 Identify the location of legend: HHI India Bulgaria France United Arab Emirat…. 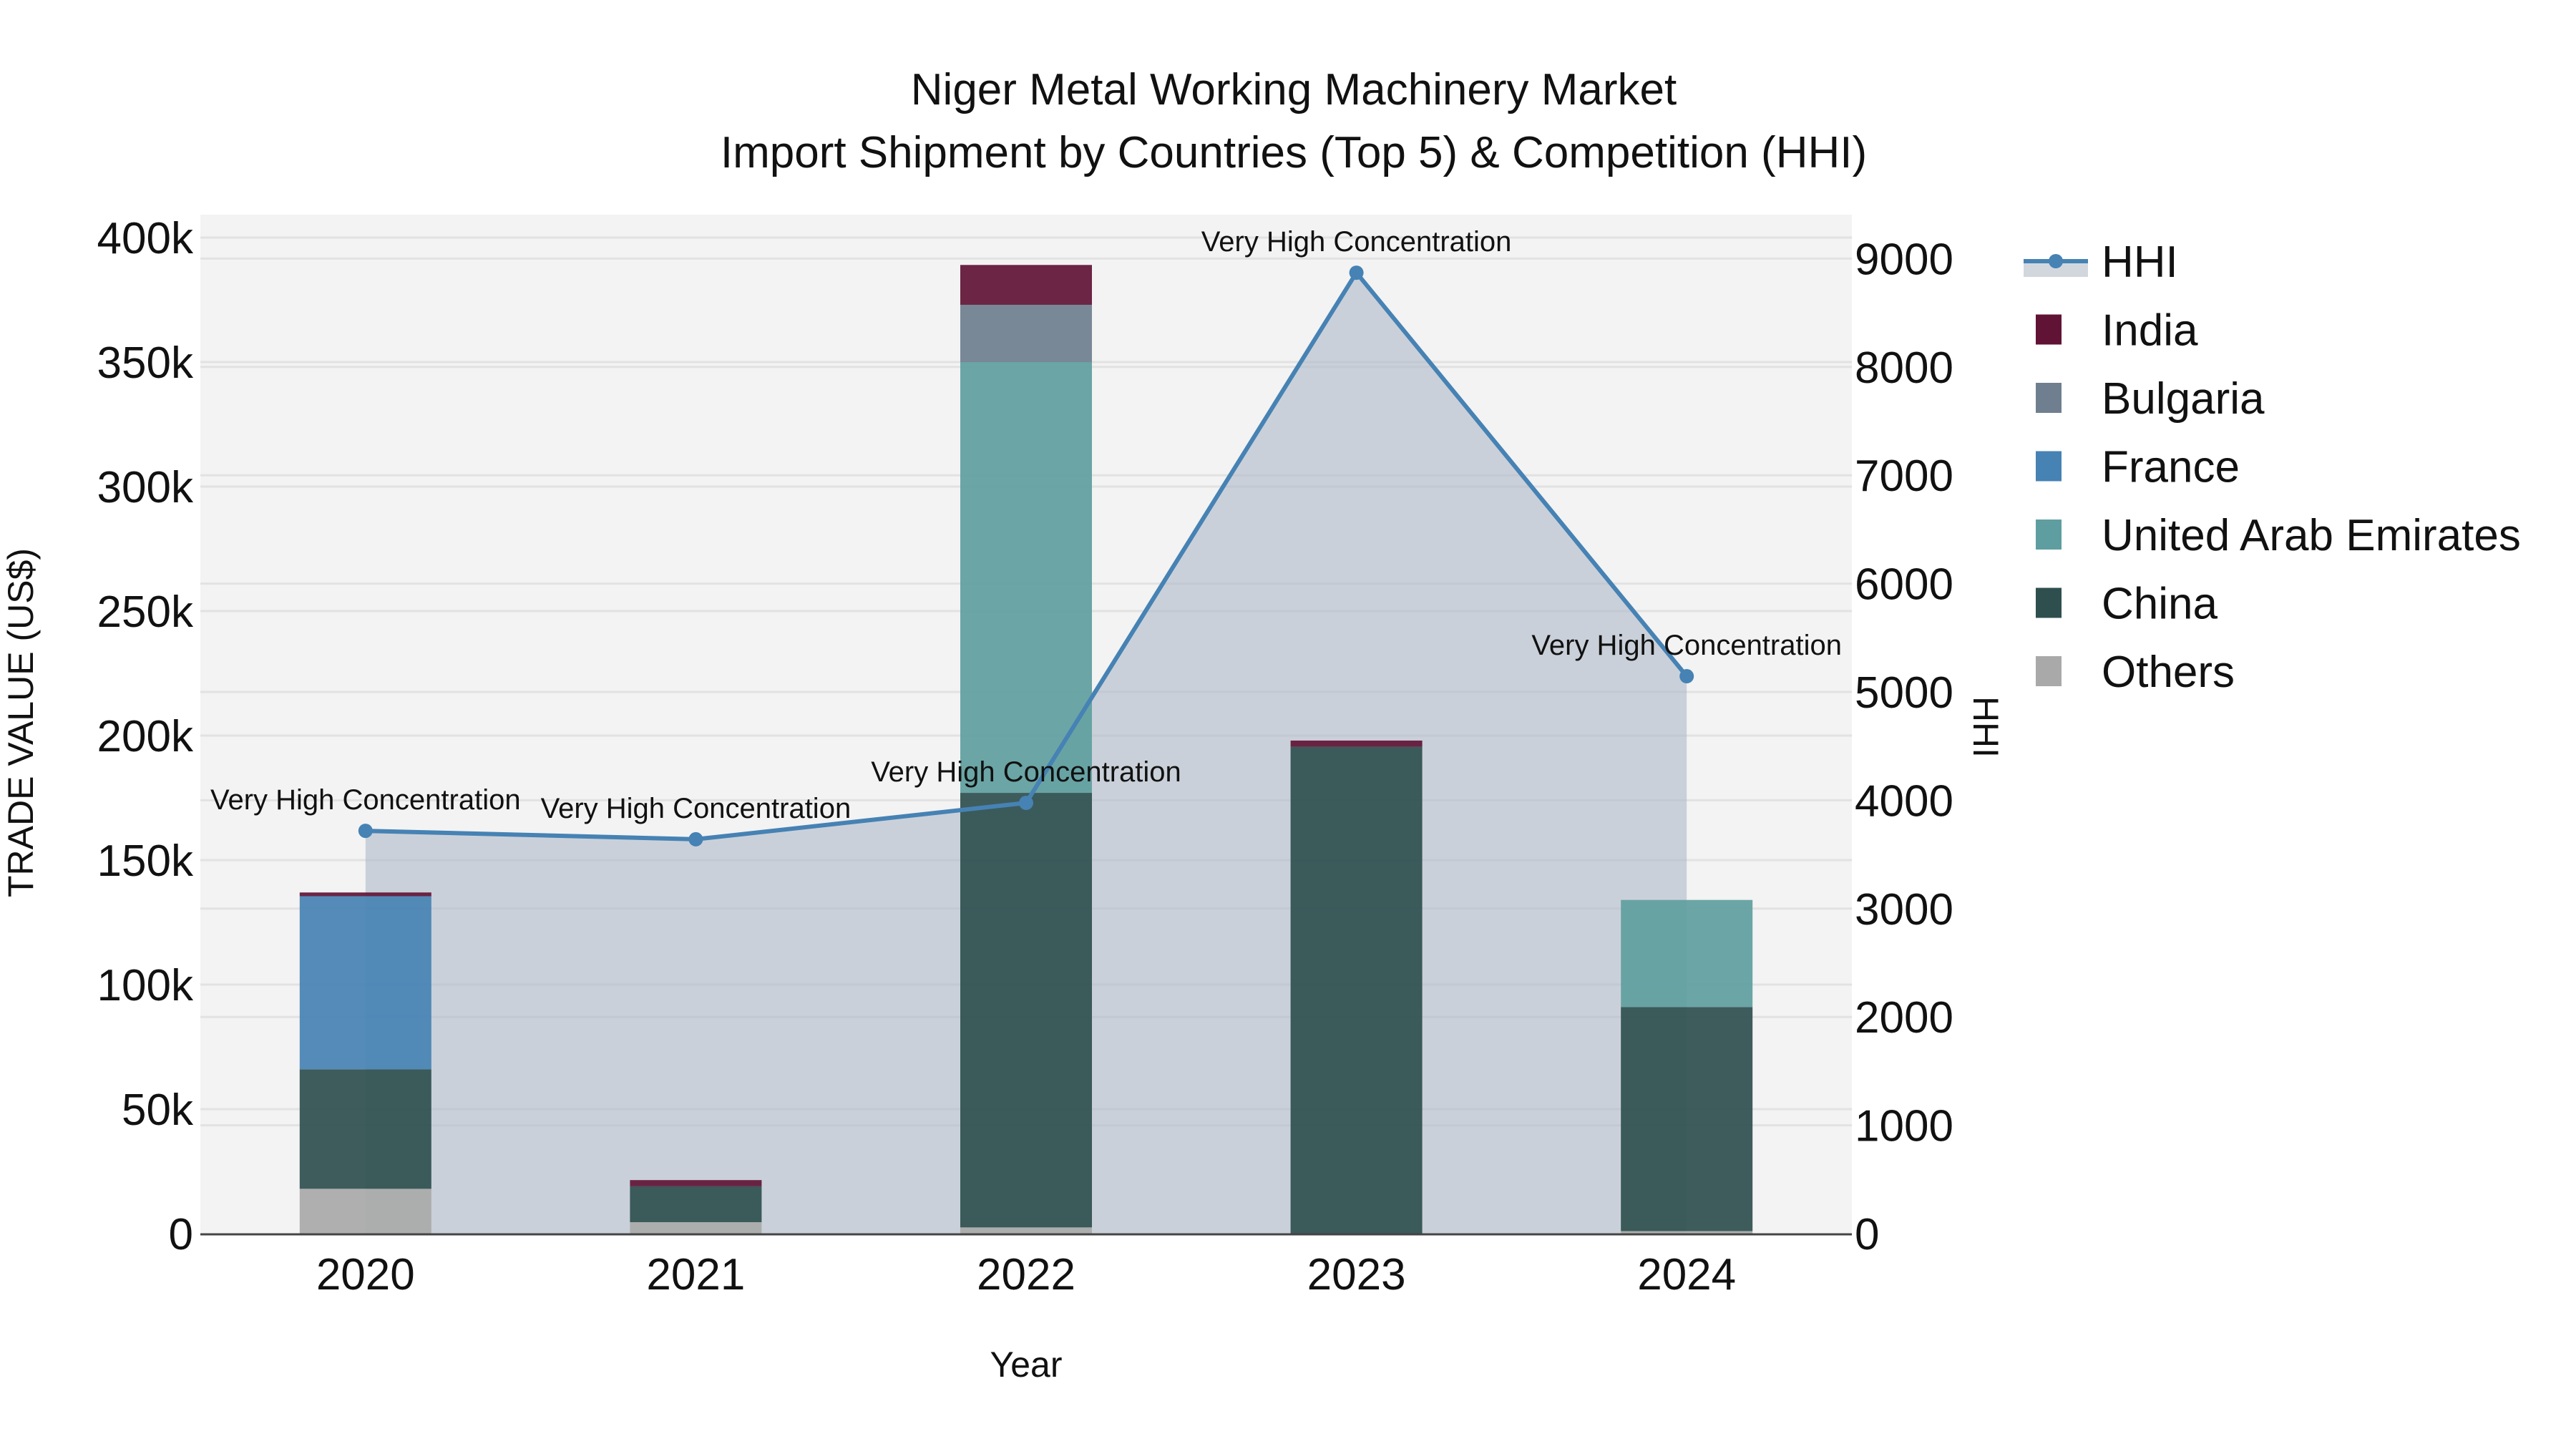
(2272, 467).